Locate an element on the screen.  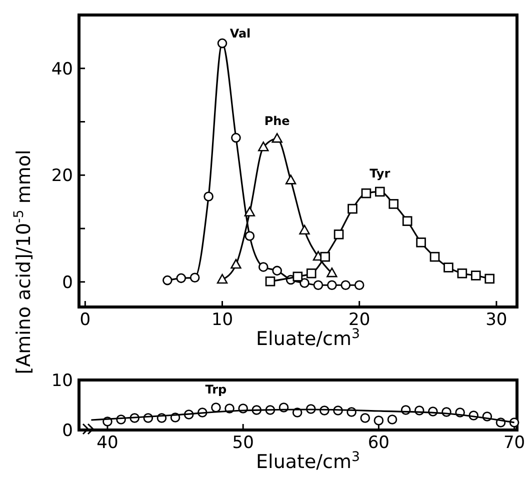
x-tick-label: 10 is located at coordinates (222, 320).